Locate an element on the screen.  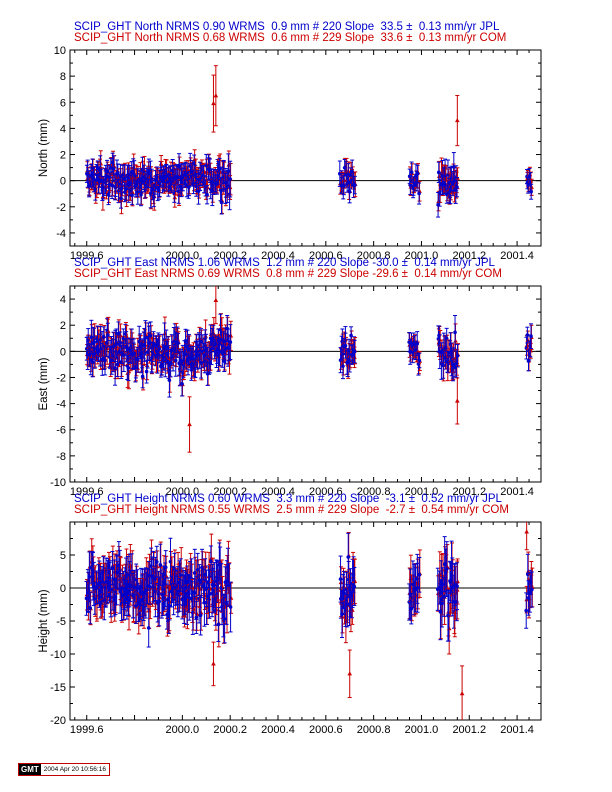
y-axis-label: East (mm) is located at coordinates (44, 383).